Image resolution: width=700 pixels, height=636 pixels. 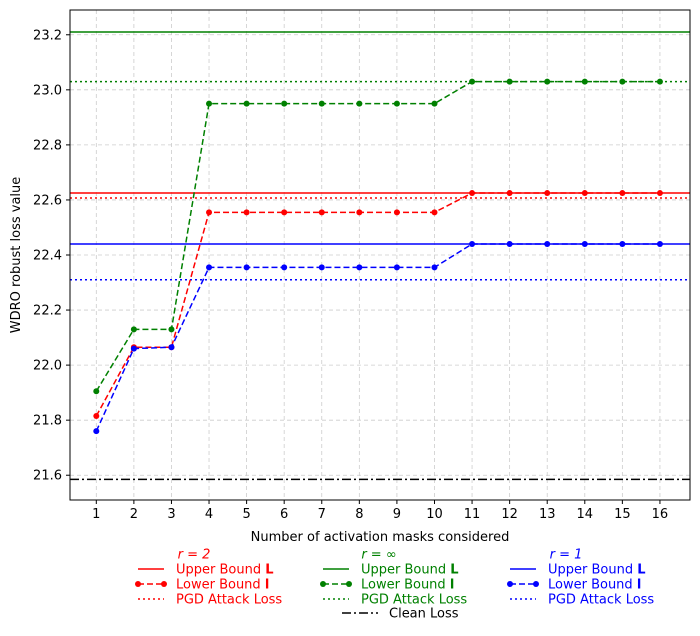 I want to click on x-axis-label: Number of activation masks considered, so click(x=380, y=537).